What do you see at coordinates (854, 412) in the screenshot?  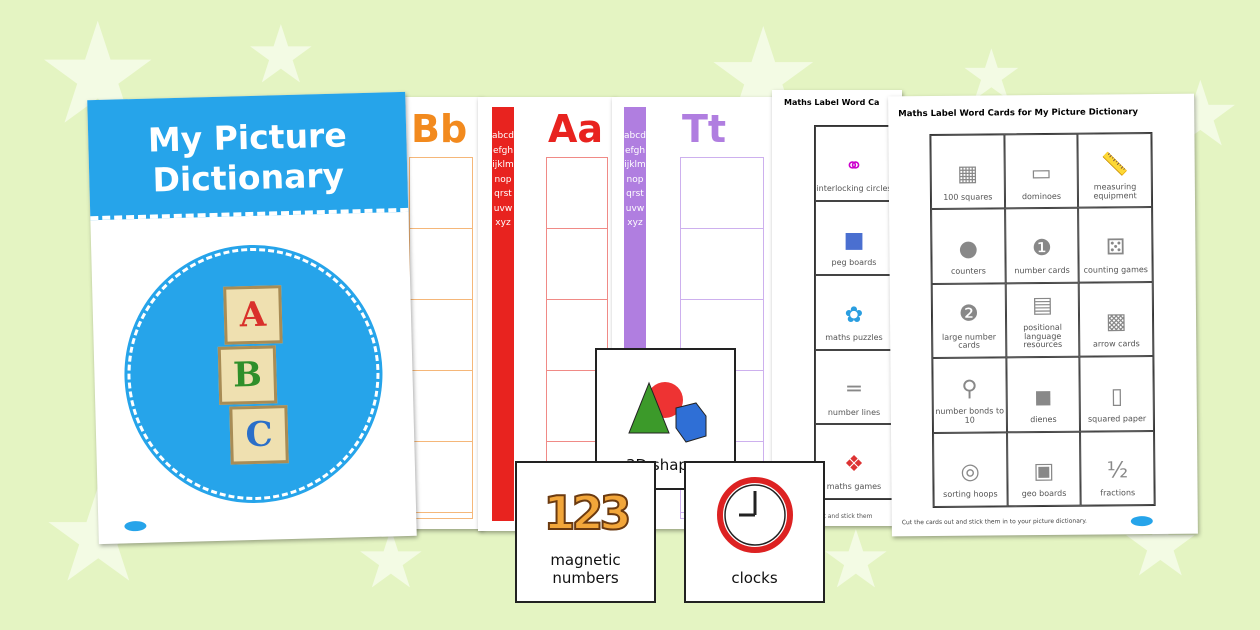 I see `label-text: number lines` at bounding box center [854, 412].